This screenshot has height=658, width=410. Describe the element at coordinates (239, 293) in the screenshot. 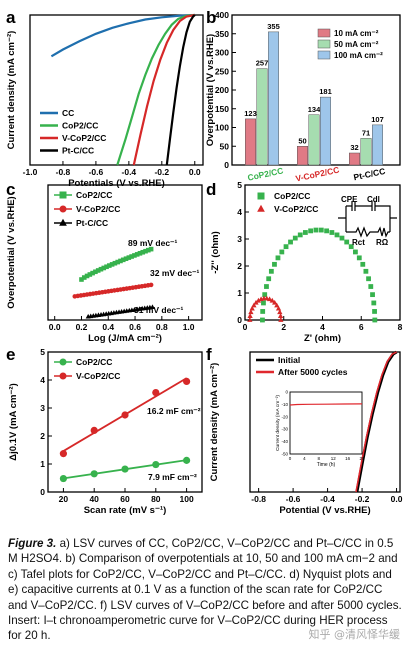

I see `panel-d-ytick-label: 1` at that location.